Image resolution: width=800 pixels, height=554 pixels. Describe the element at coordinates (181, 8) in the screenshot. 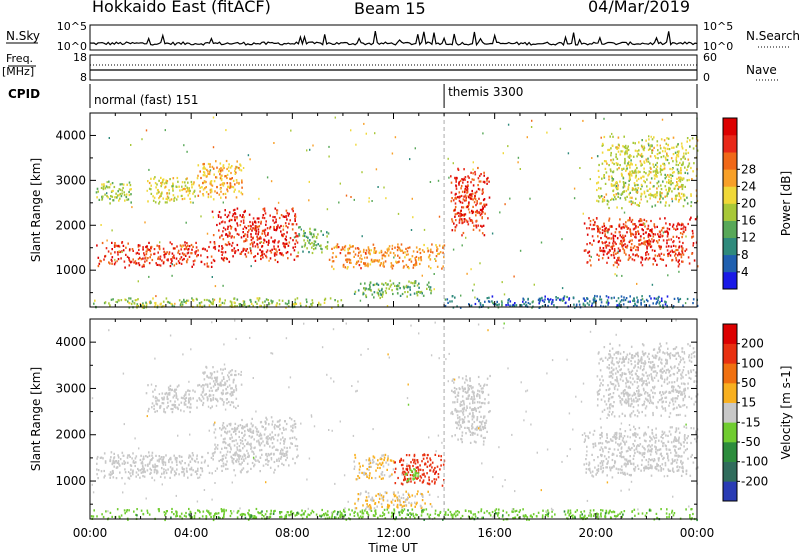

I see `radar-title: Hokkaido East (fitACF)` at that location.